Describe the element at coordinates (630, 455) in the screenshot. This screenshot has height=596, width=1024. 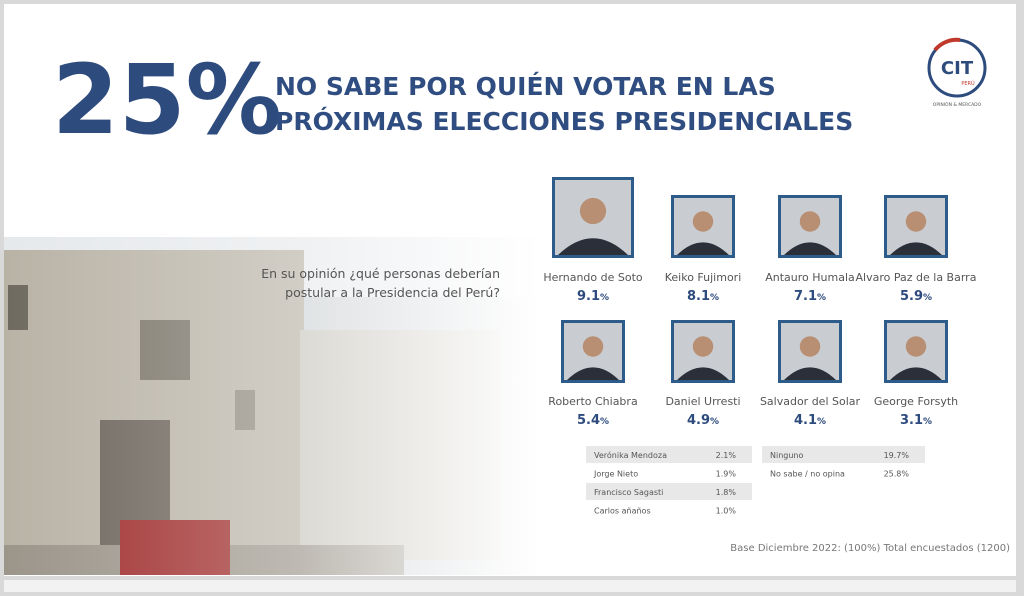
I see `other-name: Verónika Mendoza` at that location.